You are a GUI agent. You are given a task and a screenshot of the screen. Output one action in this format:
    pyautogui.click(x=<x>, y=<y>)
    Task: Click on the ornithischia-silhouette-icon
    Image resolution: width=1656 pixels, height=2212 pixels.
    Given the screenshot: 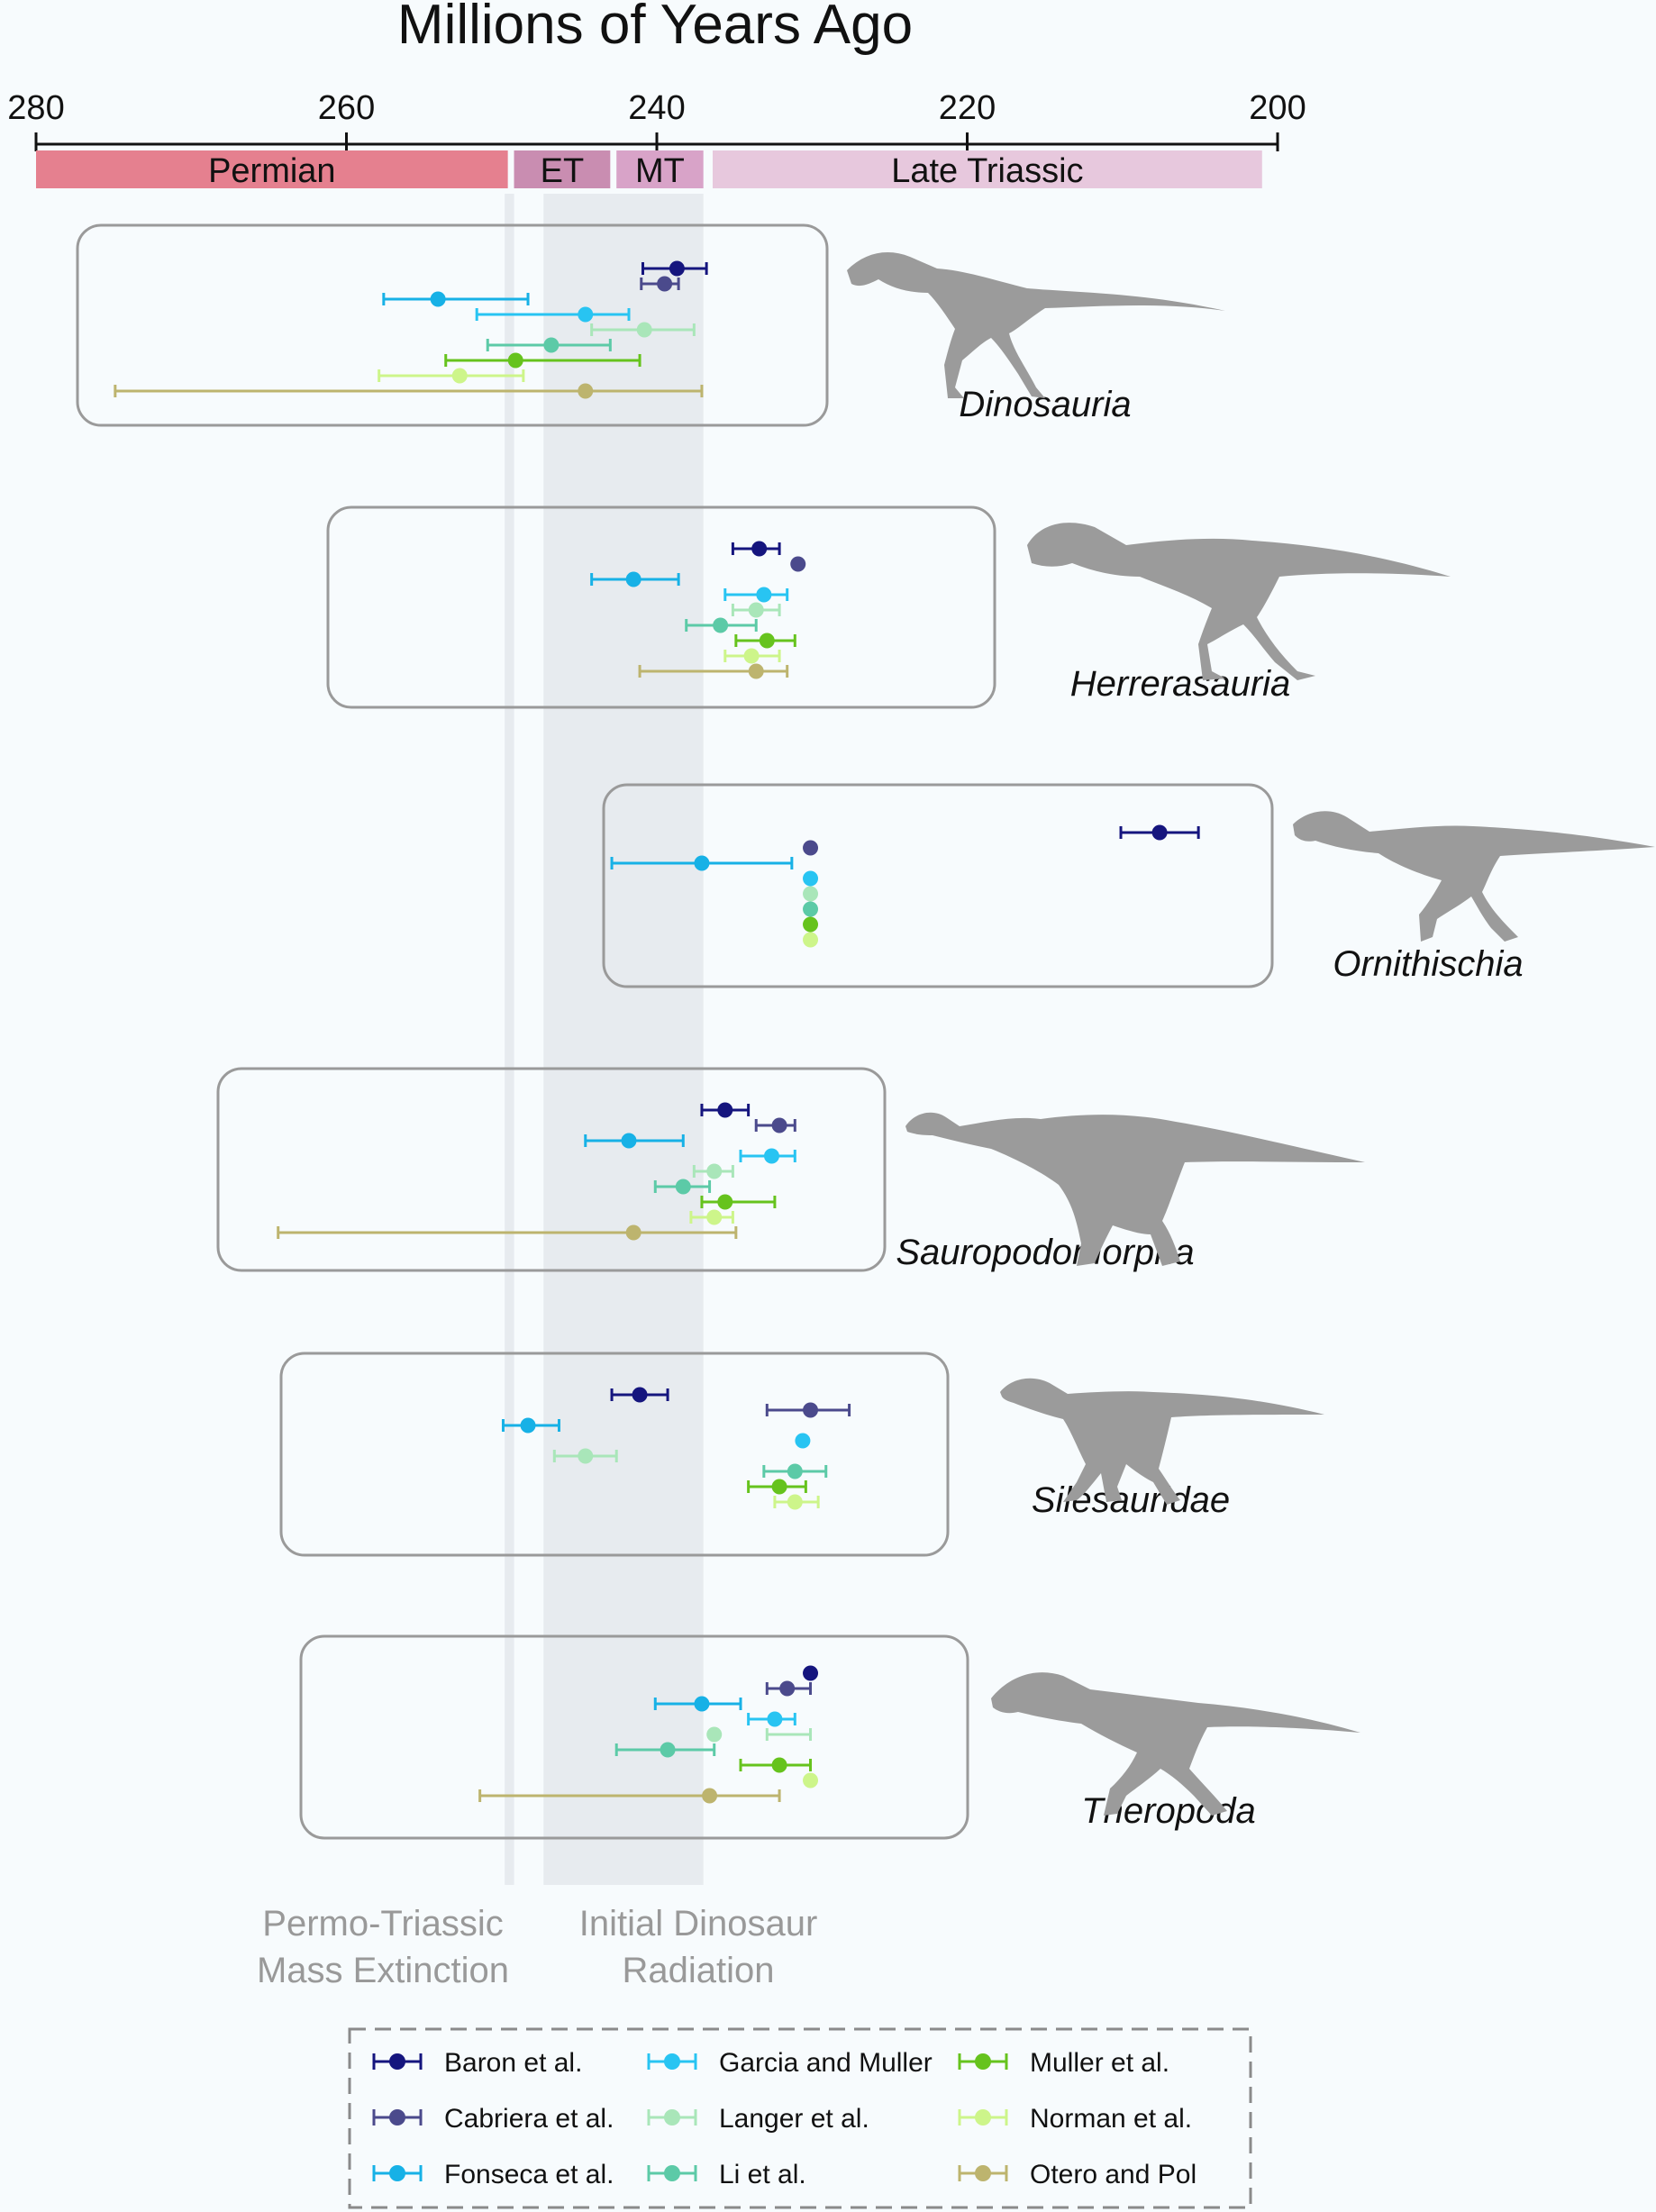 What is the action you would take?
    pyautogui.click(x=1474, y=876)
    